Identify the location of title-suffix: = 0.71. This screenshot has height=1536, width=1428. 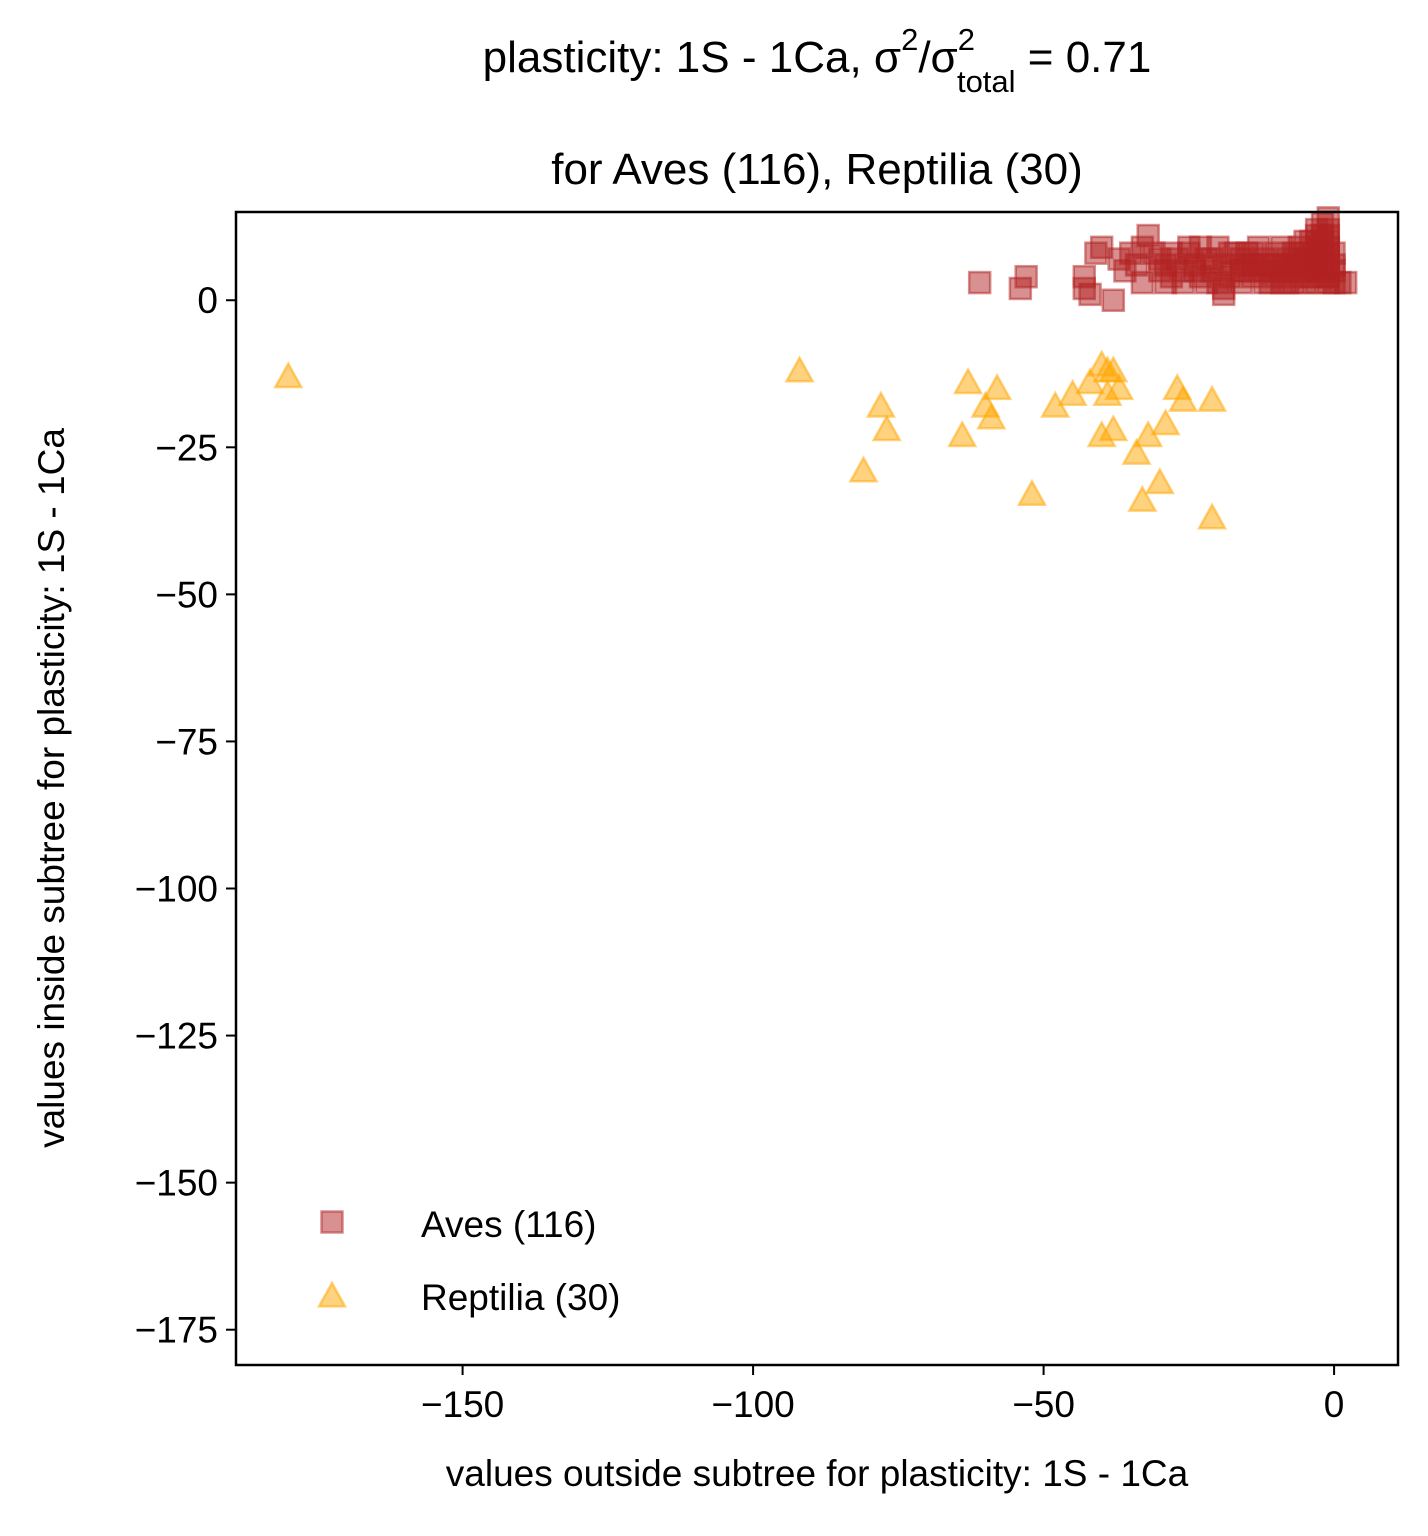
(1083, 57).